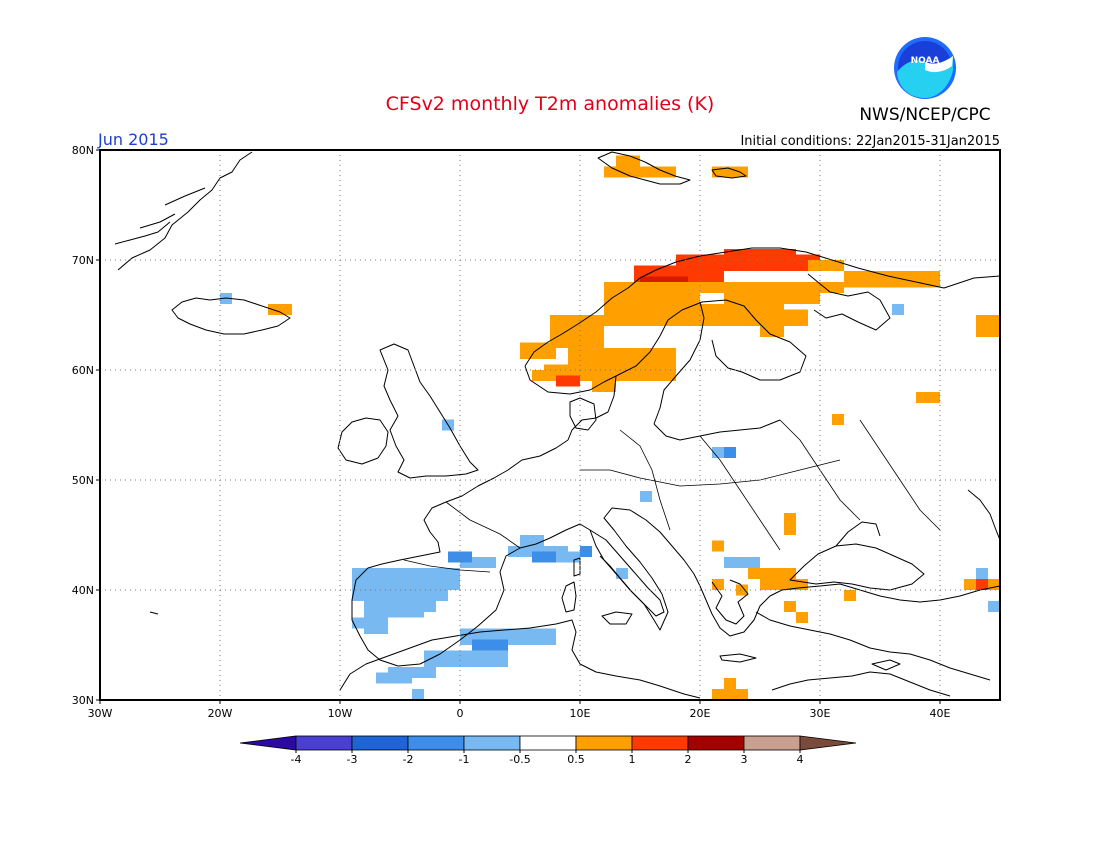  Describe the element at coordinates (550, 104) in the screenshot. I see `chart-title: CFSv2 monthly T2m anomalies (K)` at that location.